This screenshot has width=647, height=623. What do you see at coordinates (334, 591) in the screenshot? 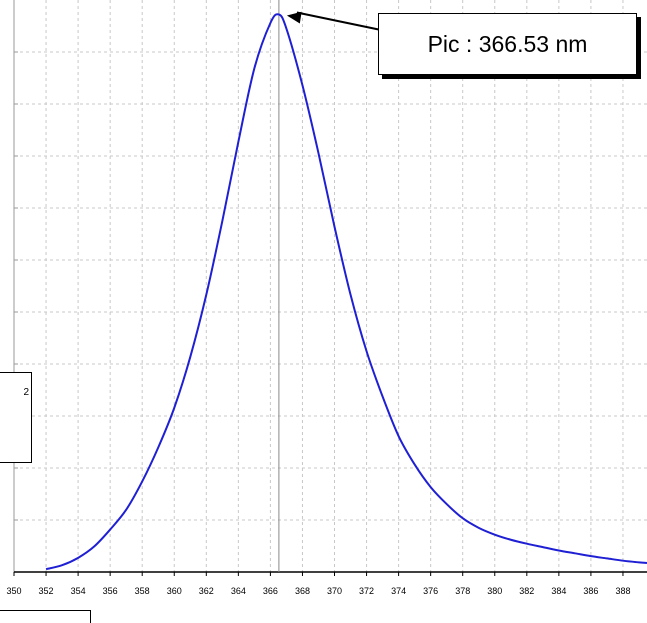
I see `x-tick-label-10: 370` at bounding box center [334, 591].